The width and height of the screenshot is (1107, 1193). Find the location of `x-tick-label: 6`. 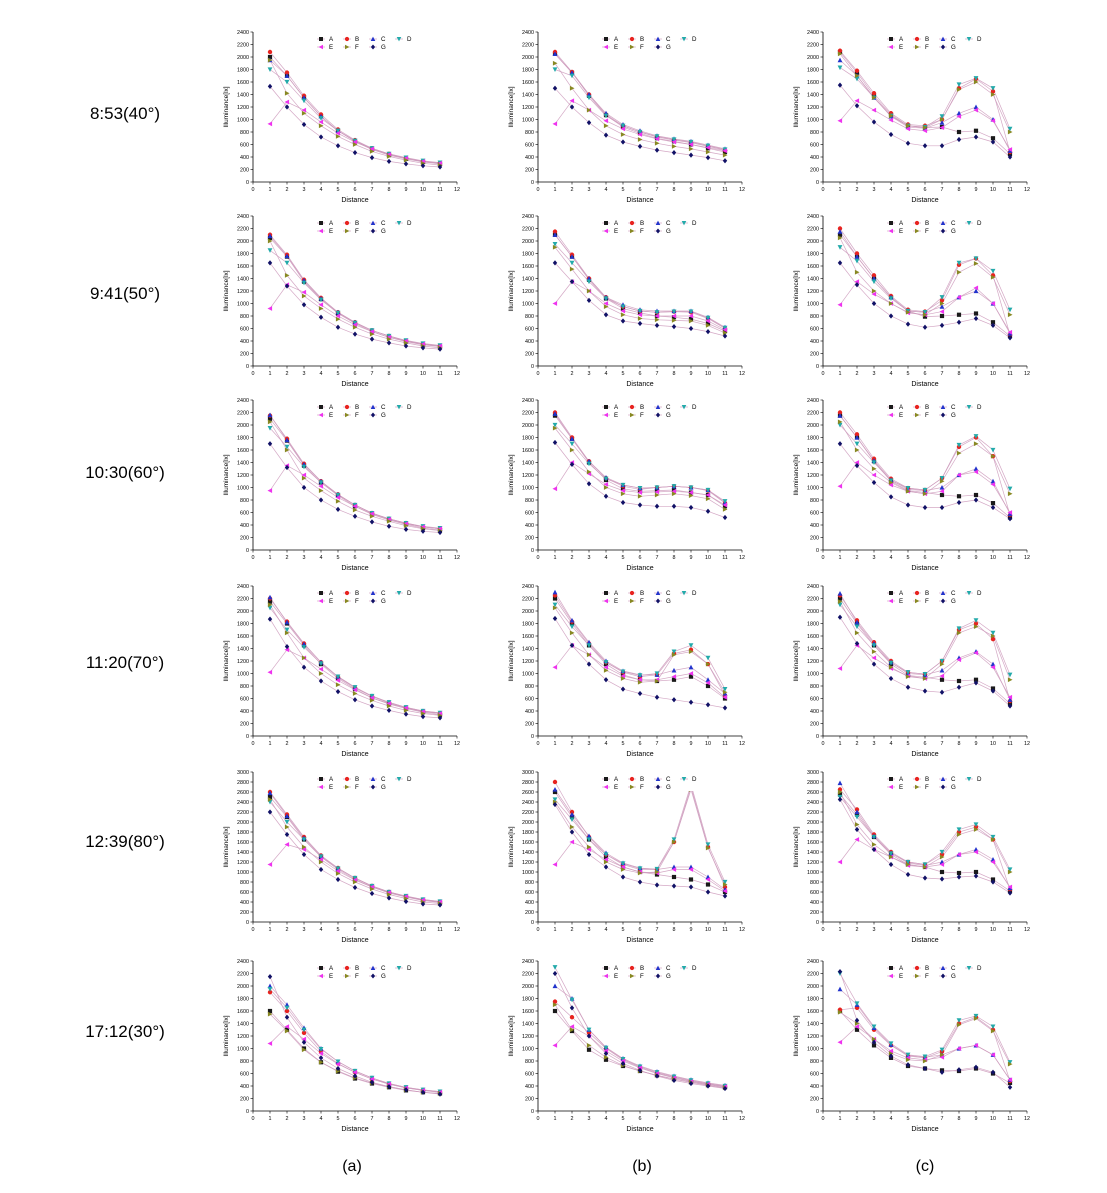

x-tick-label: 6 is located at coordinates (925, 930).